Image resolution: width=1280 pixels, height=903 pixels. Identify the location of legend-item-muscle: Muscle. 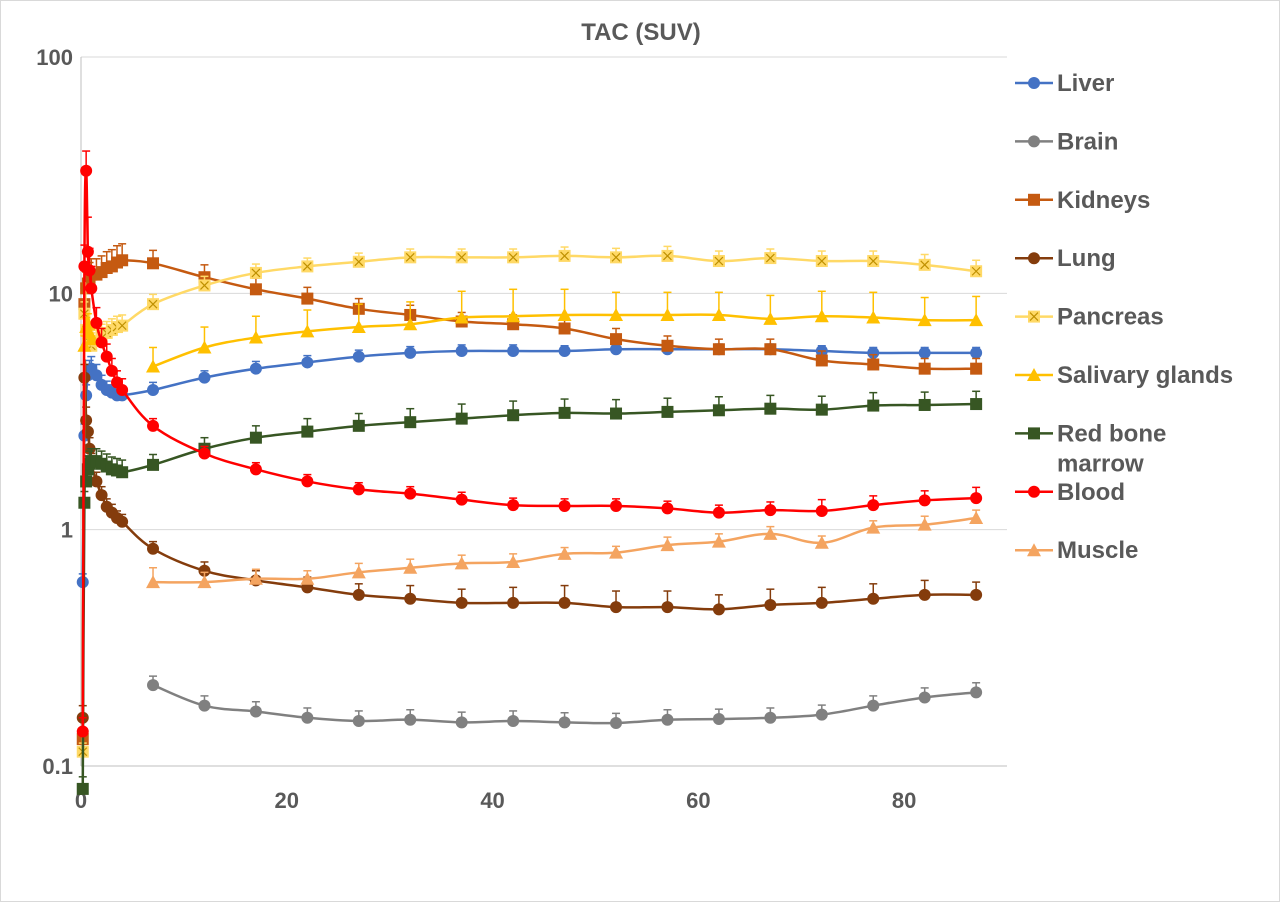
(1076, 550).